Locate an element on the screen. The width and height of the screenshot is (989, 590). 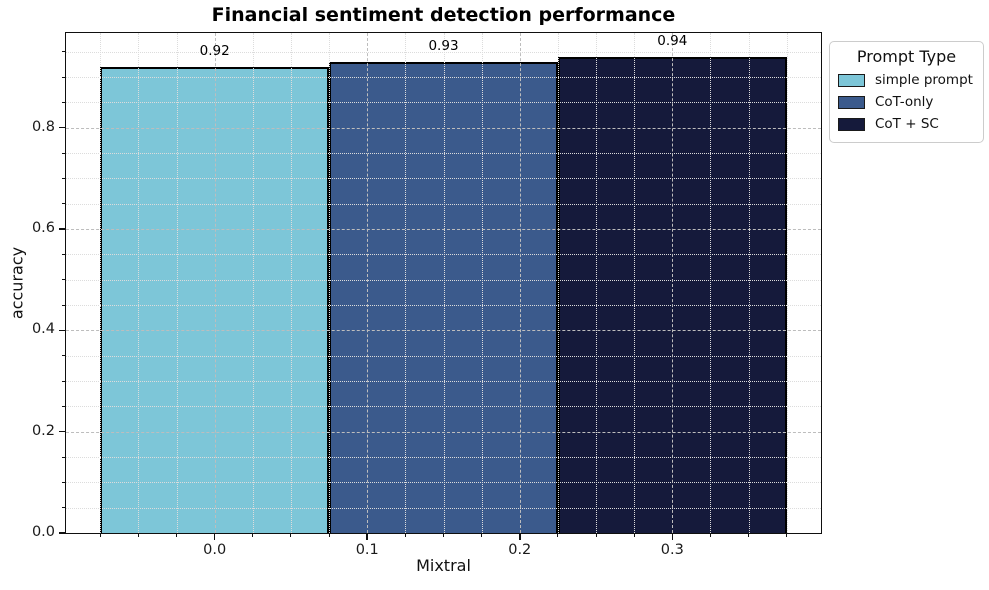
x-tick-label: 0.1 is located at coordinates (367, 550).